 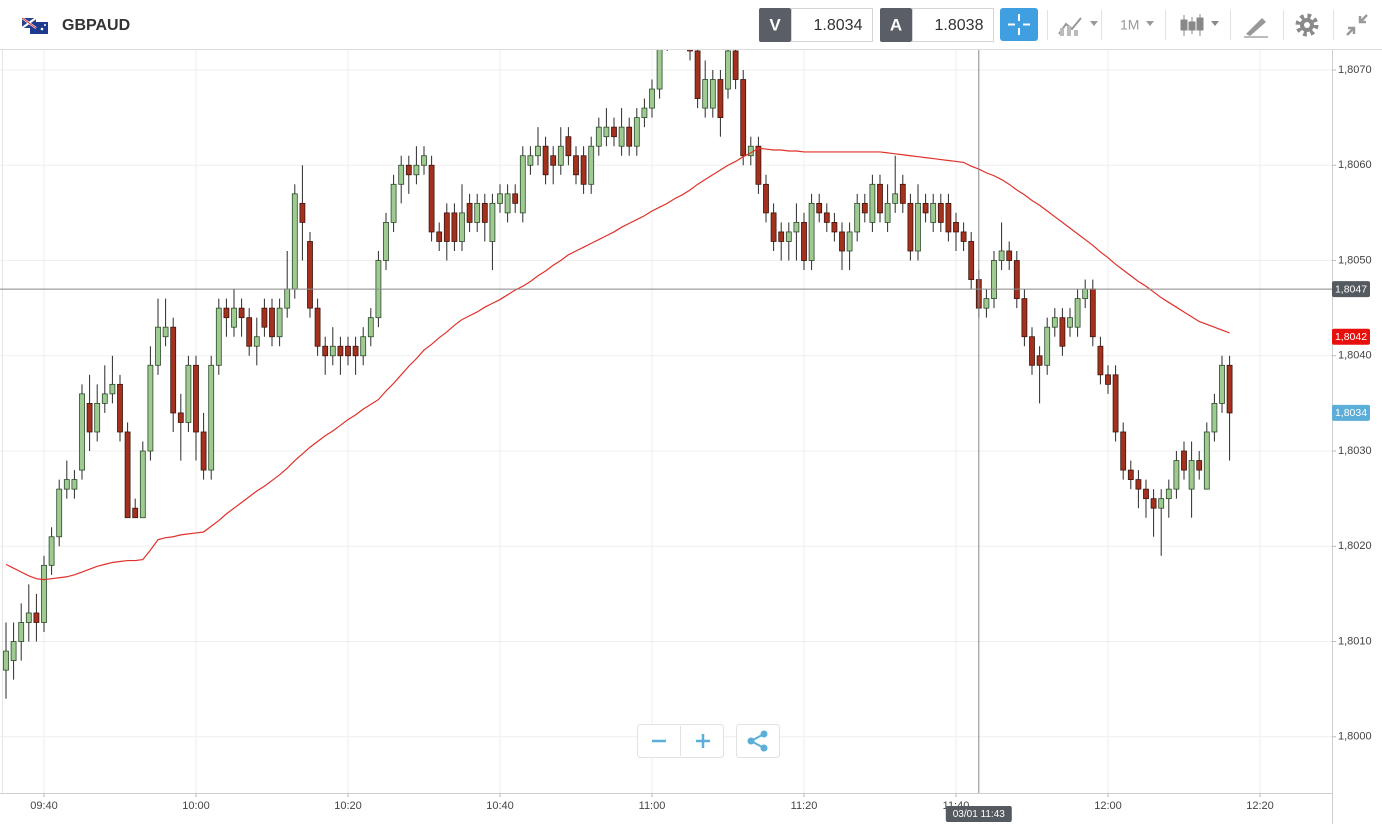 What do you see at coordinates (1355, 165) in the screenshot?
I see `y-tick-label: 1,8060` at bounding box center [1355, 165].